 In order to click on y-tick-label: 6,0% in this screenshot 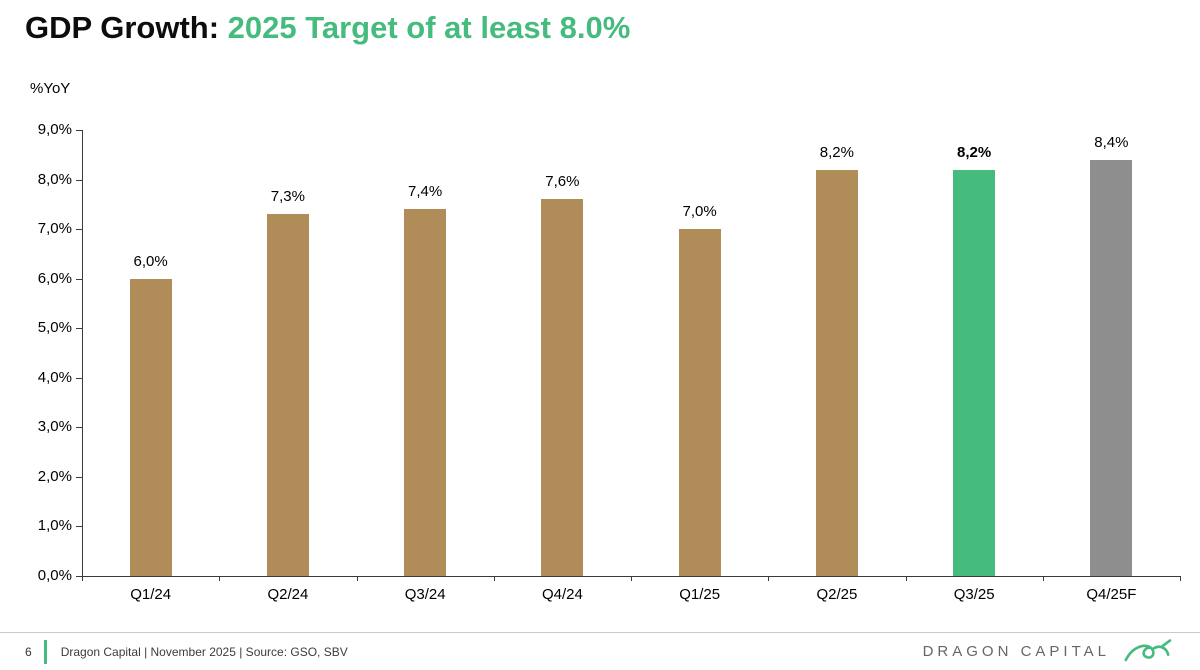, I will do `click(54, 278)`.